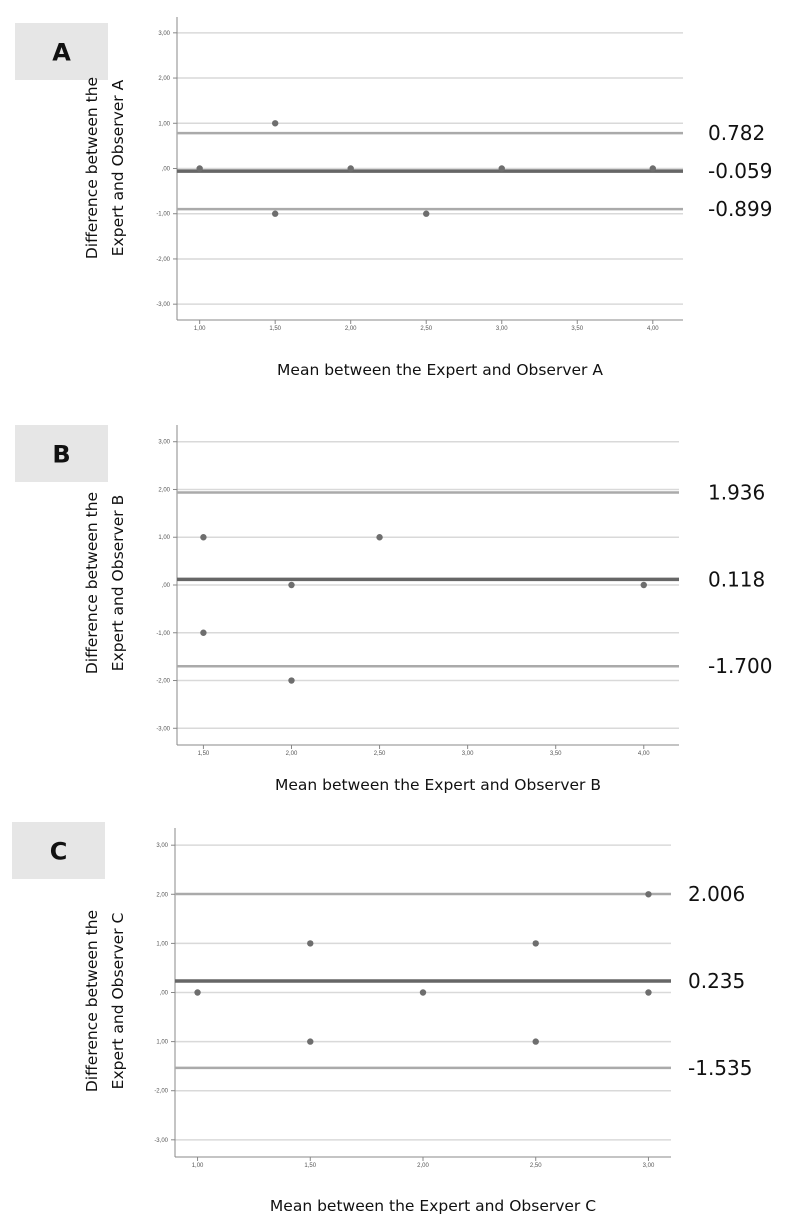 Image resolution: width=785 pixels, height=1232 pixels. I want to click on mean-difference-label: -0.059, so click(740, 171).